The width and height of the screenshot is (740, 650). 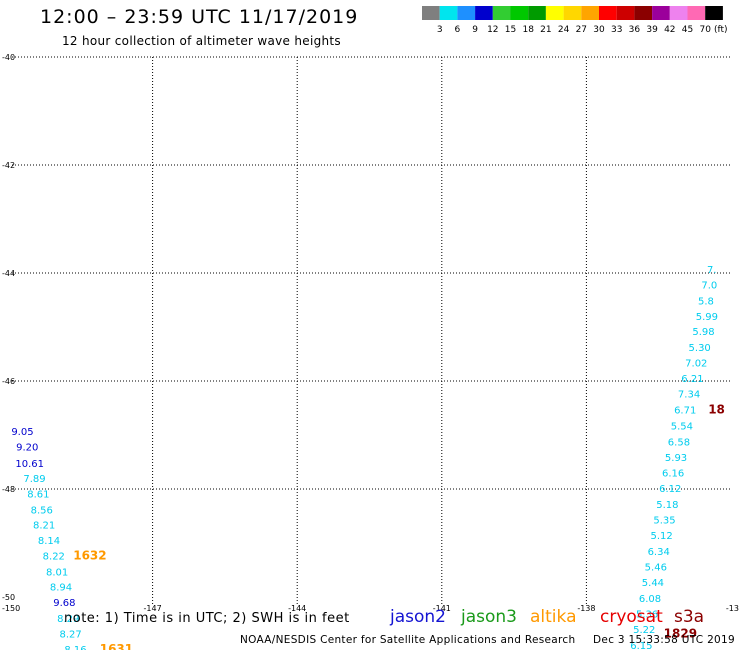 I want to click on wave-height-value: 5.98, so click(x=703, y=332).